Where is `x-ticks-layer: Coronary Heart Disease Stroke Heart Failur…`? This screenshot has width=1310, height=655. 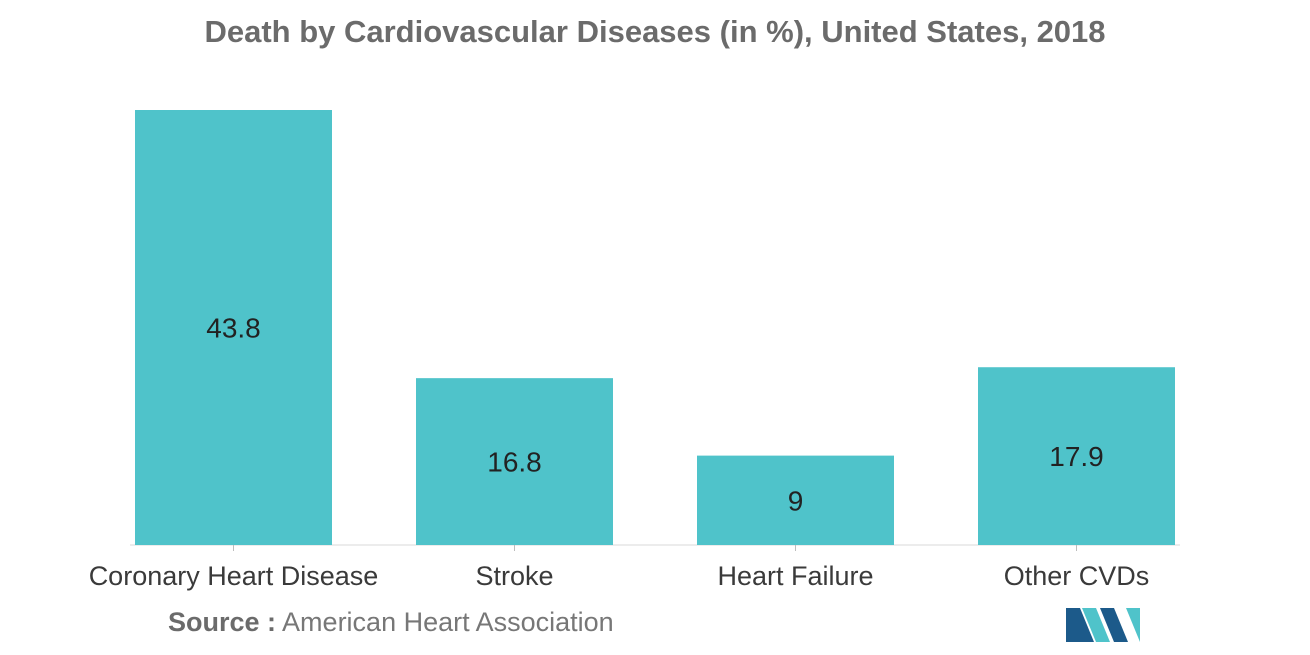 x-ticks-layer: Coronary Heart Disease Stroke Heart Failur… is located at coordinates (619, 568).